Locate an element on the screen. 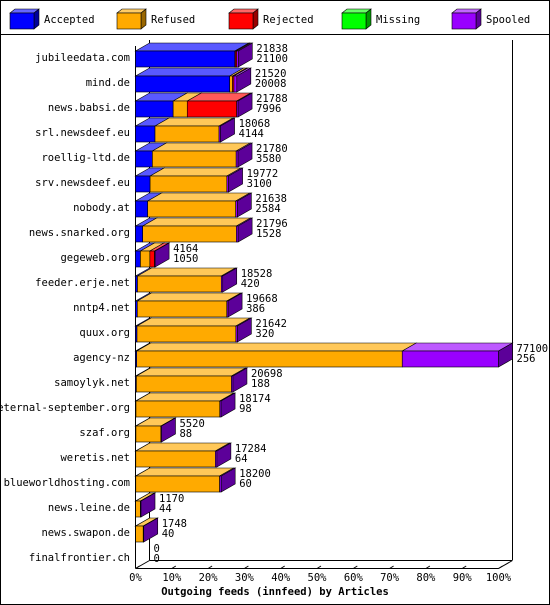  value-label: 1748 is located at coordinates (174, 524).